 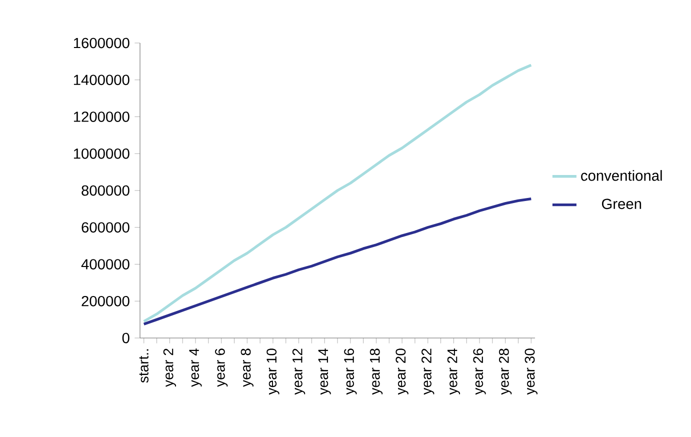 What do you see at coordinates (273, 371) in the screenshot?
I see `x-tick-label: year 10` at bounding box center [273, 371].